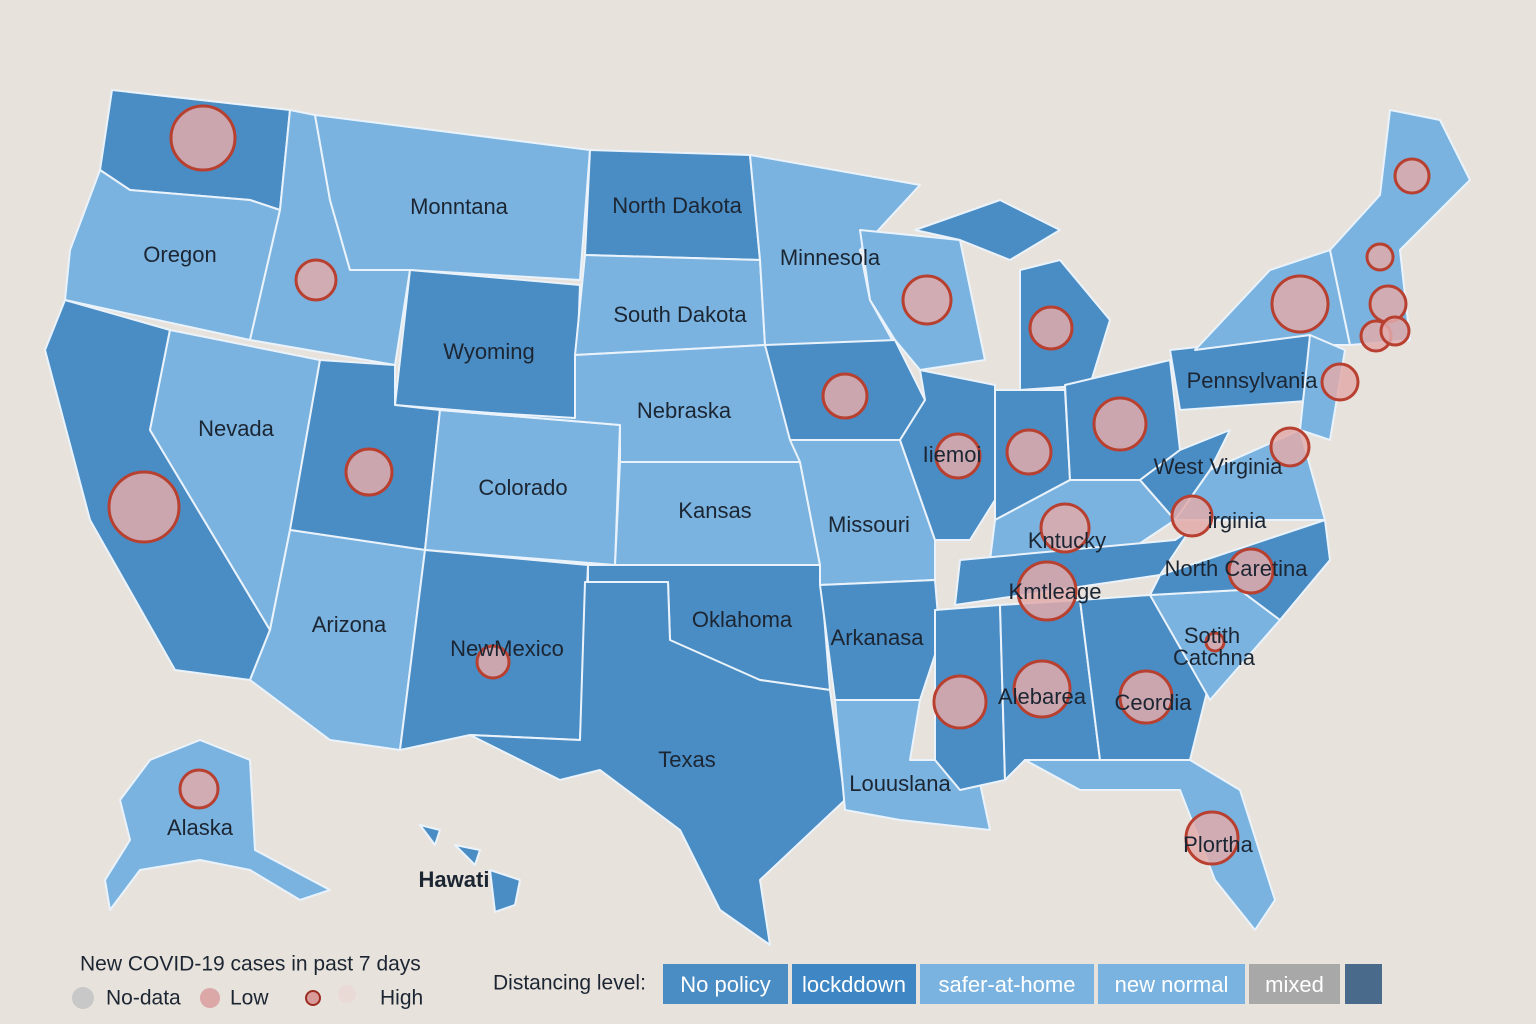 This screenshot has width=1536, height=1024. What do you see at coordinates (489, 351) in the screenshot?
I see `state-label: Wyoming` at bounding box center [489, 351].